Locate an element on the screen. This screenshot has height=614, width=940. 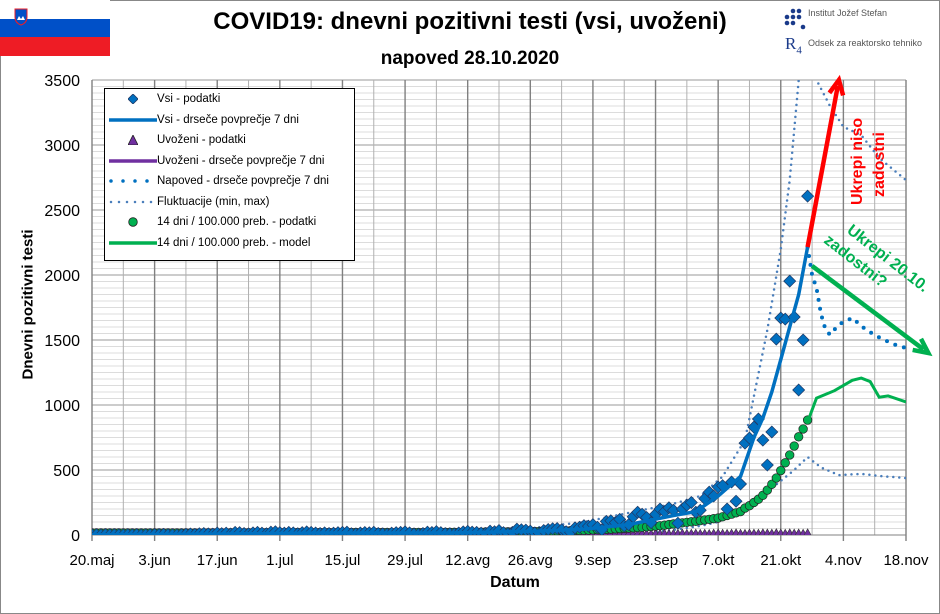
diamond-marker-icon is located at coordinates (133, 99).